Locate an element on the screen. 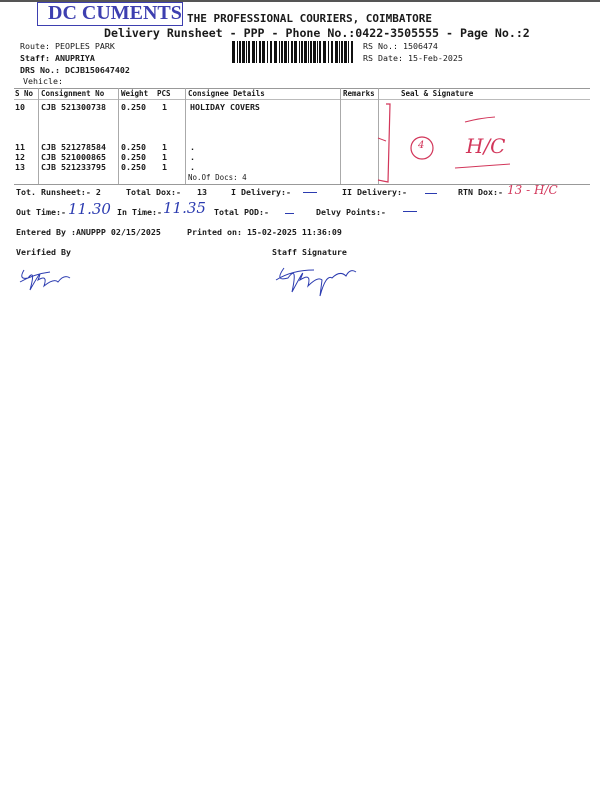 This screenshot has width=600, height=800. underline-mark is located at coordinates (482, 166).